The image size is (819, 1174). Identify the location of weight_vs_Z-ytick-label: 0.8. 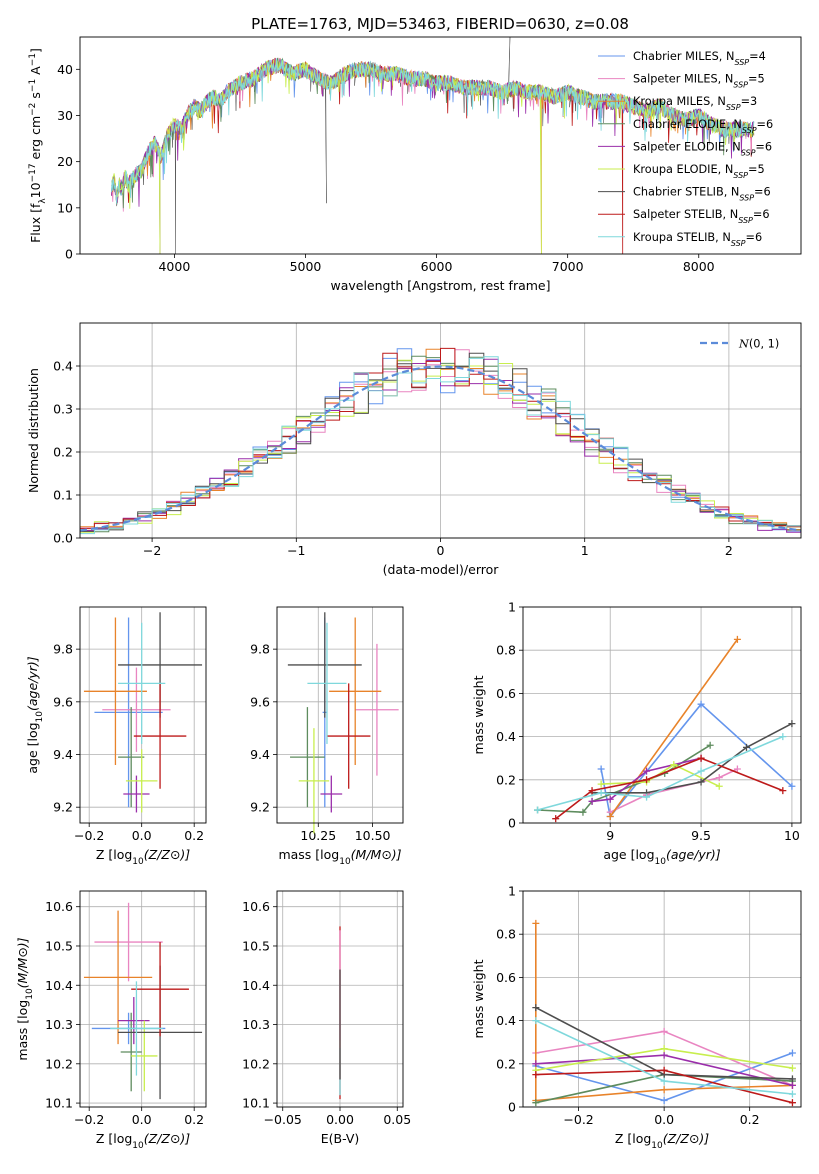
(506, 934).